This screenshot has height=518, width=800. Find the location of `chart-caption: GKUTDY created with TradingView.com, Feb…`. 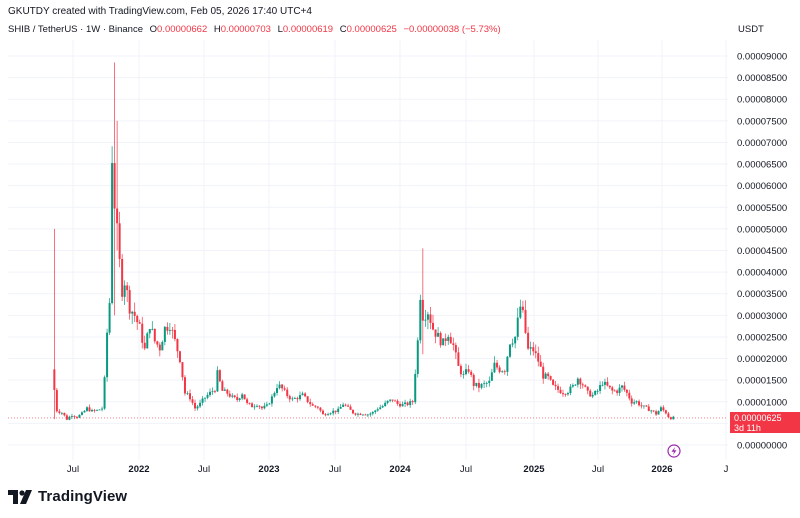

chart-caption: GKUTDY created with TradingView.com, Feb… is located at coordinates (160, 11).